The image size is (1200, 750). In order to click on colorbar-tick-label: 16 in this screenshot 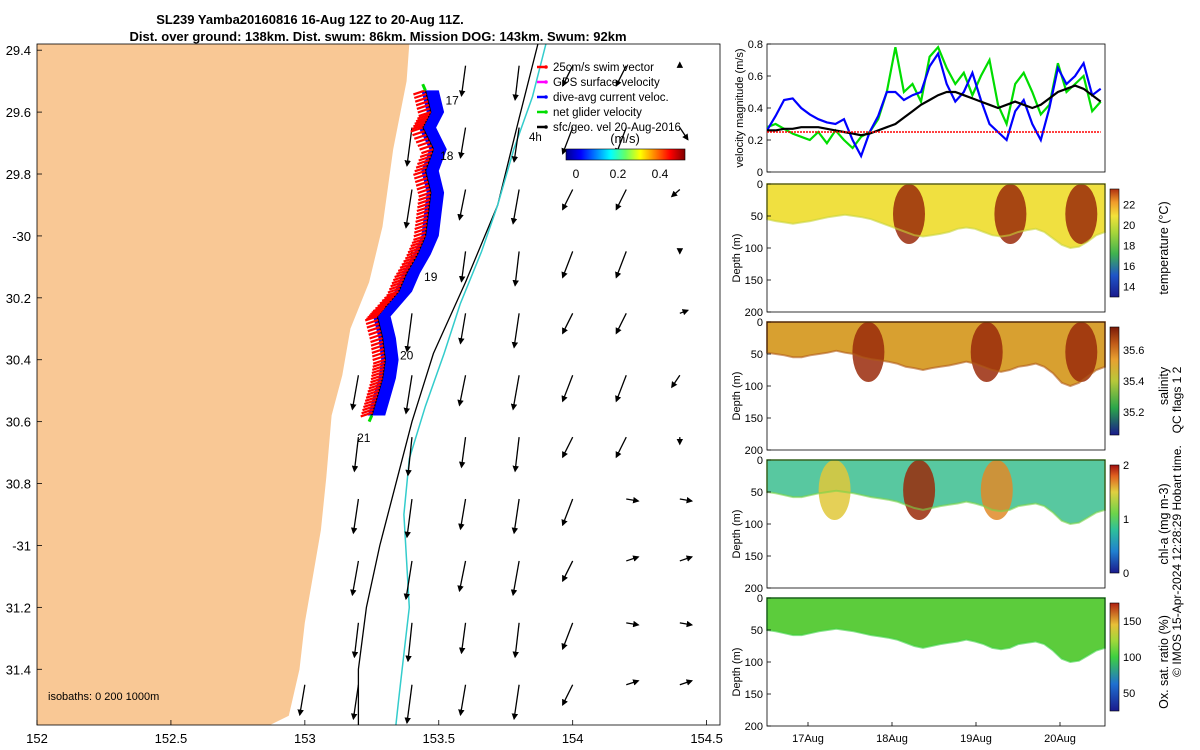, I will do `click(1129, 267)`.